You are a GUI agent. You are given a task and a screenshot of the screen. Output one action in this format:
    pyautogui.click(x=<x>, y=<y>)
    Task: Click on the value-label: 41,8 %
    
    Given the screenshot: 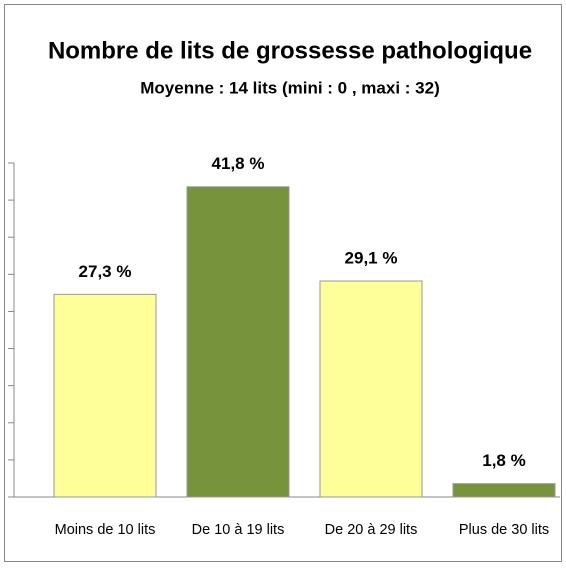 What is the action you would take?
    pyautogui.click(x=238, y=163)
    